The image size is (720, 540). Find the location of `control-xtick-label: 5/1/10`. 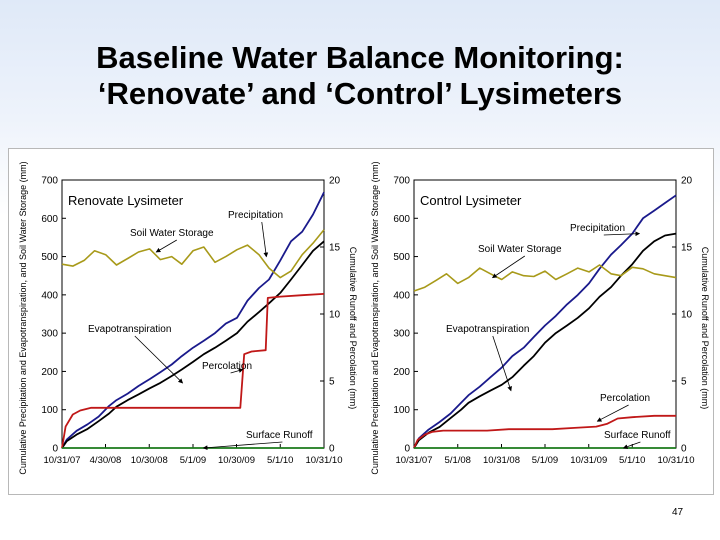

control-xtick-label: 5/1/10 is located at coordinates (632, 460).